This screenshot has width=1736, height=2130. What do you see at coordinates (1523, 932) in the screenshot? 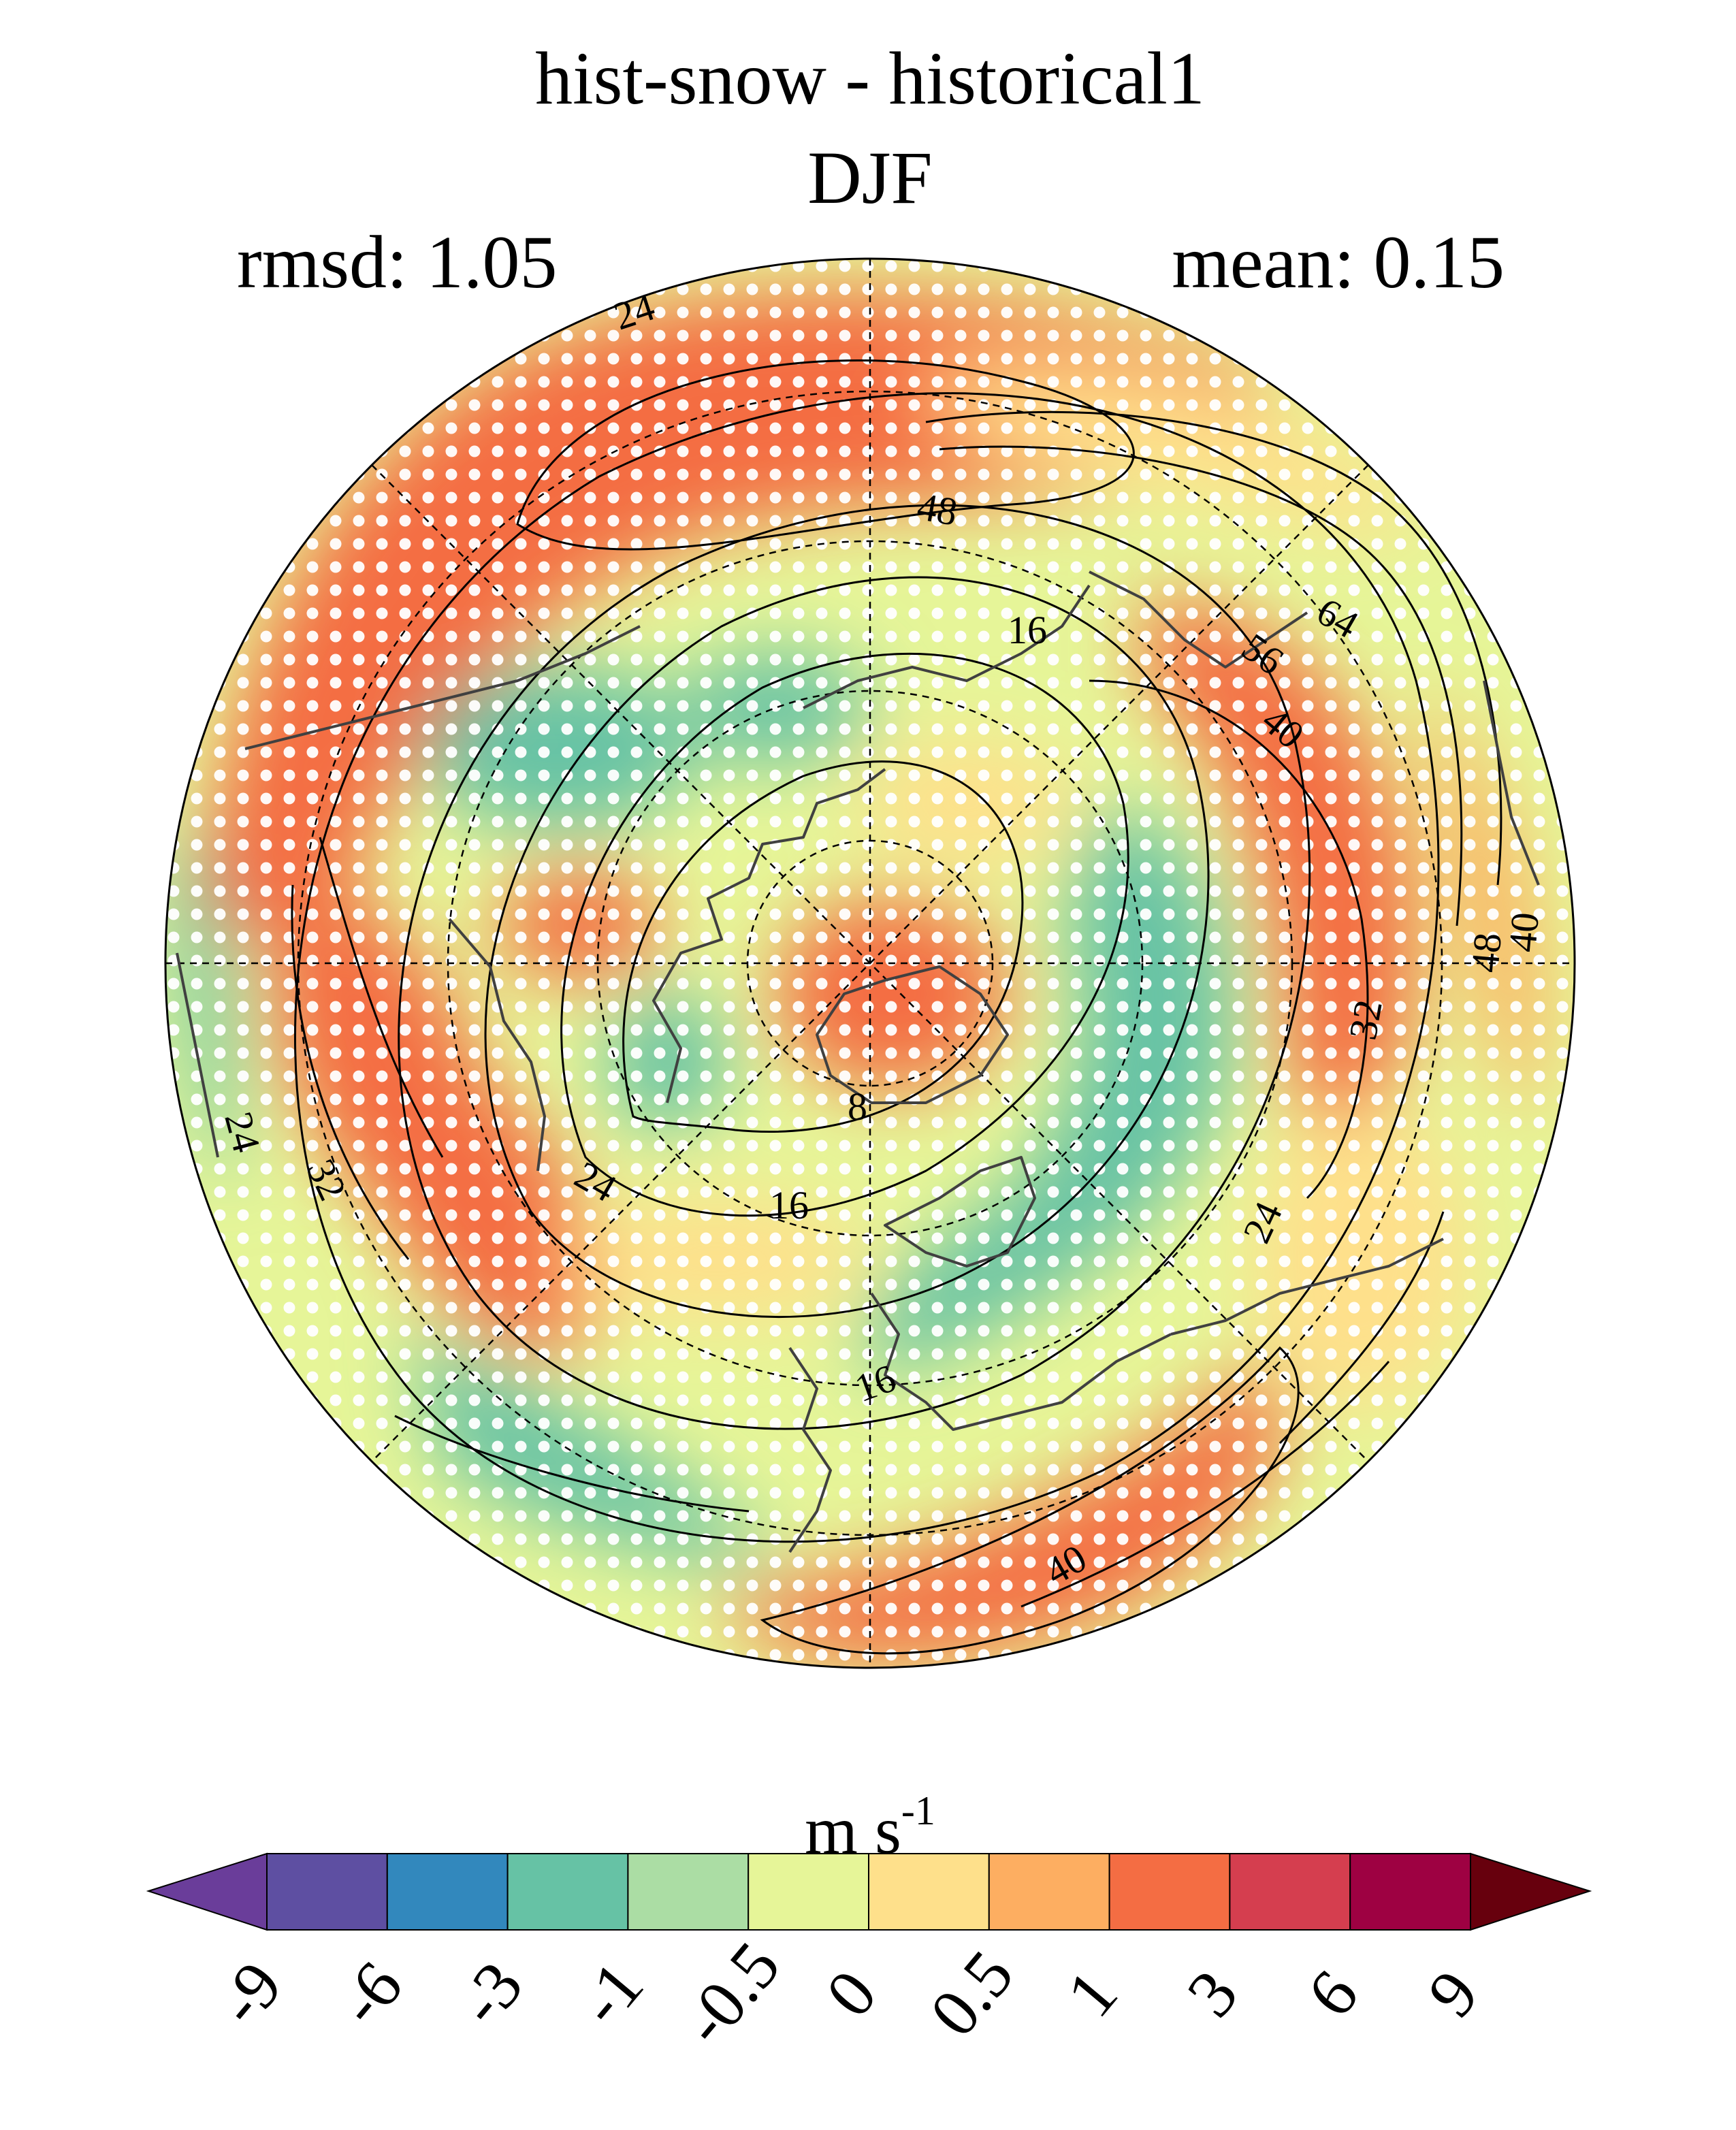
I see `contour-label: 40` at bounding box center [1523, 932].